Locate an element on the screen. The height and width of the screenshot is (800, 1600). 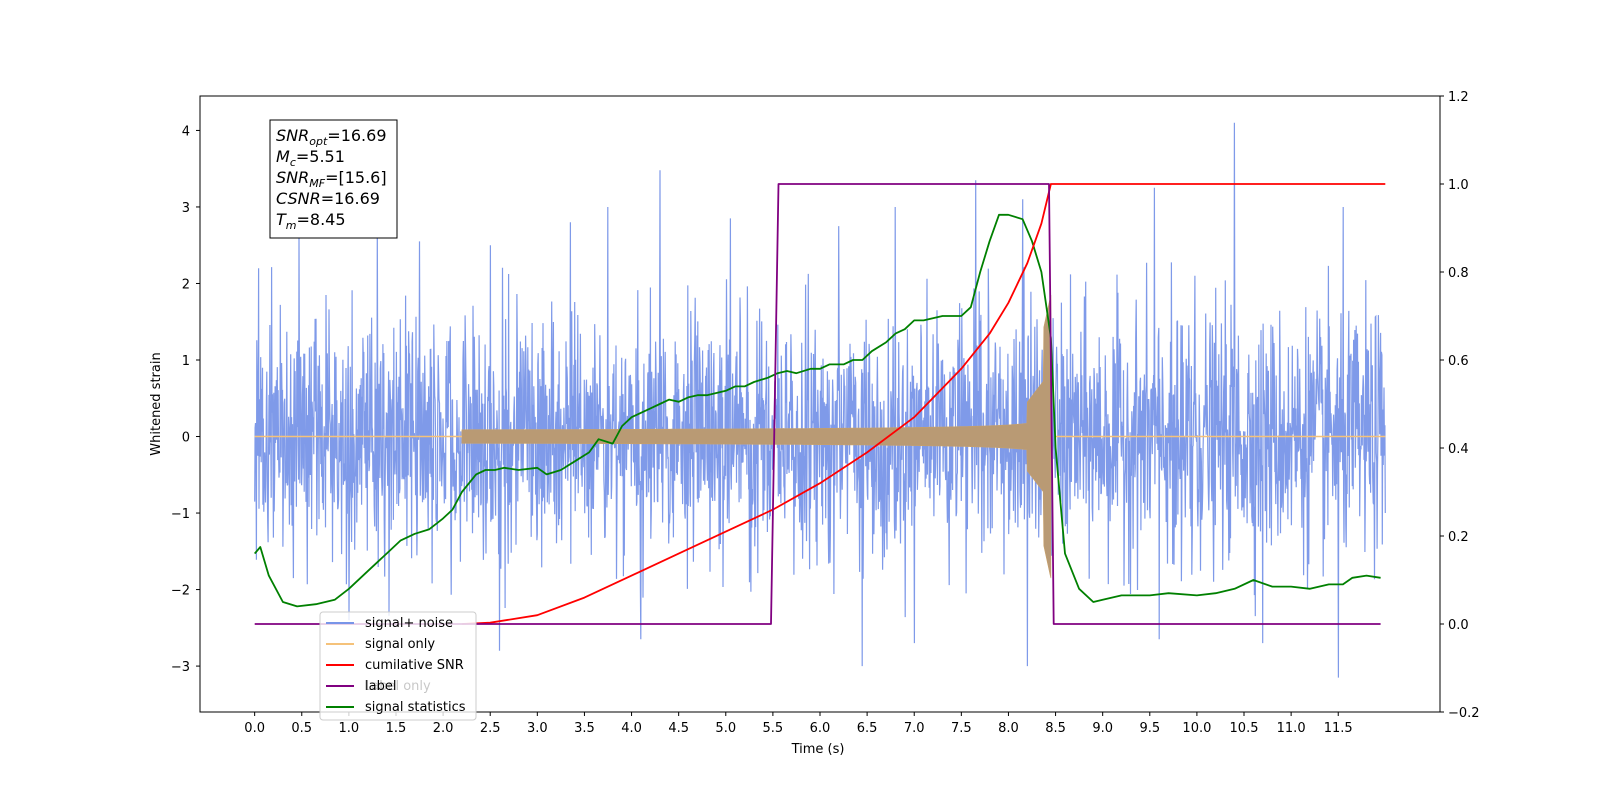
x-tick-label: 3.5 is located at coordinates (584, 728).